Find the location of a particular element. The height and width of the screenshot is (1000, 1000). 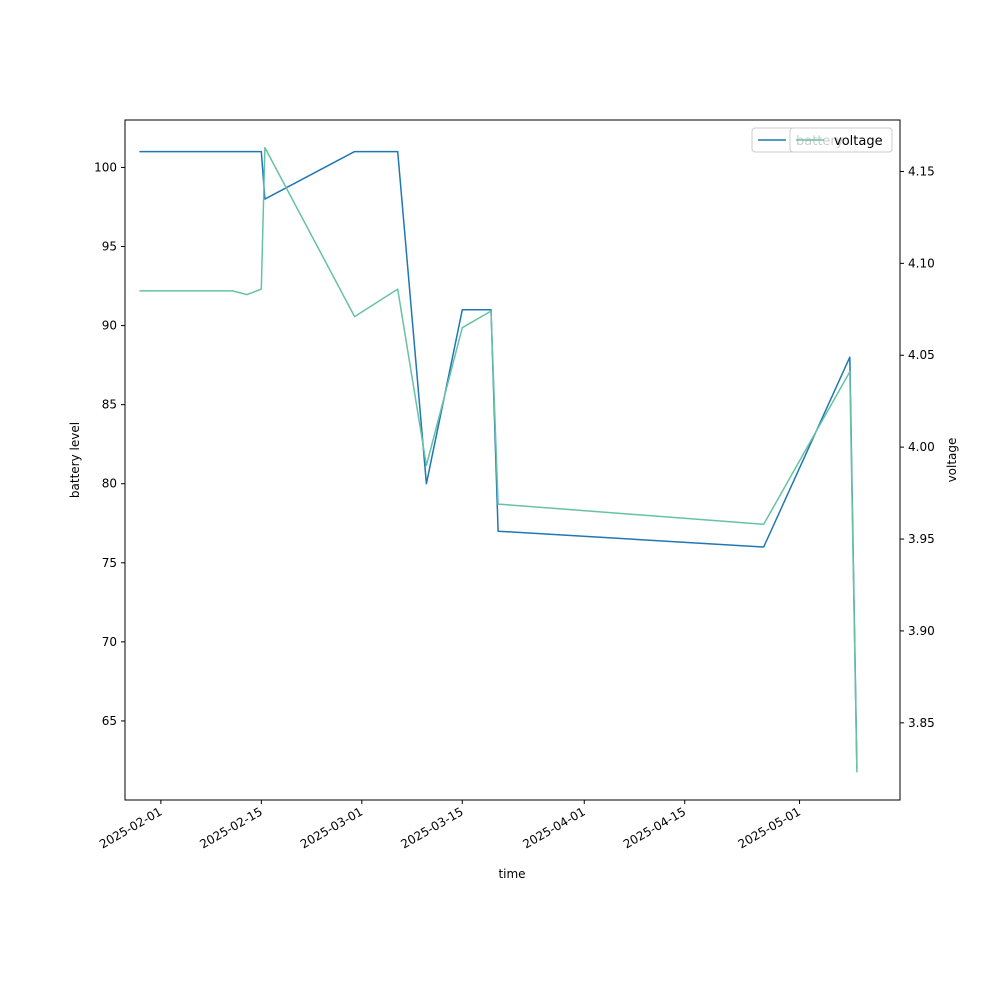

x-tick-label: 2025-02-01 is located at coordinates (130, 827).